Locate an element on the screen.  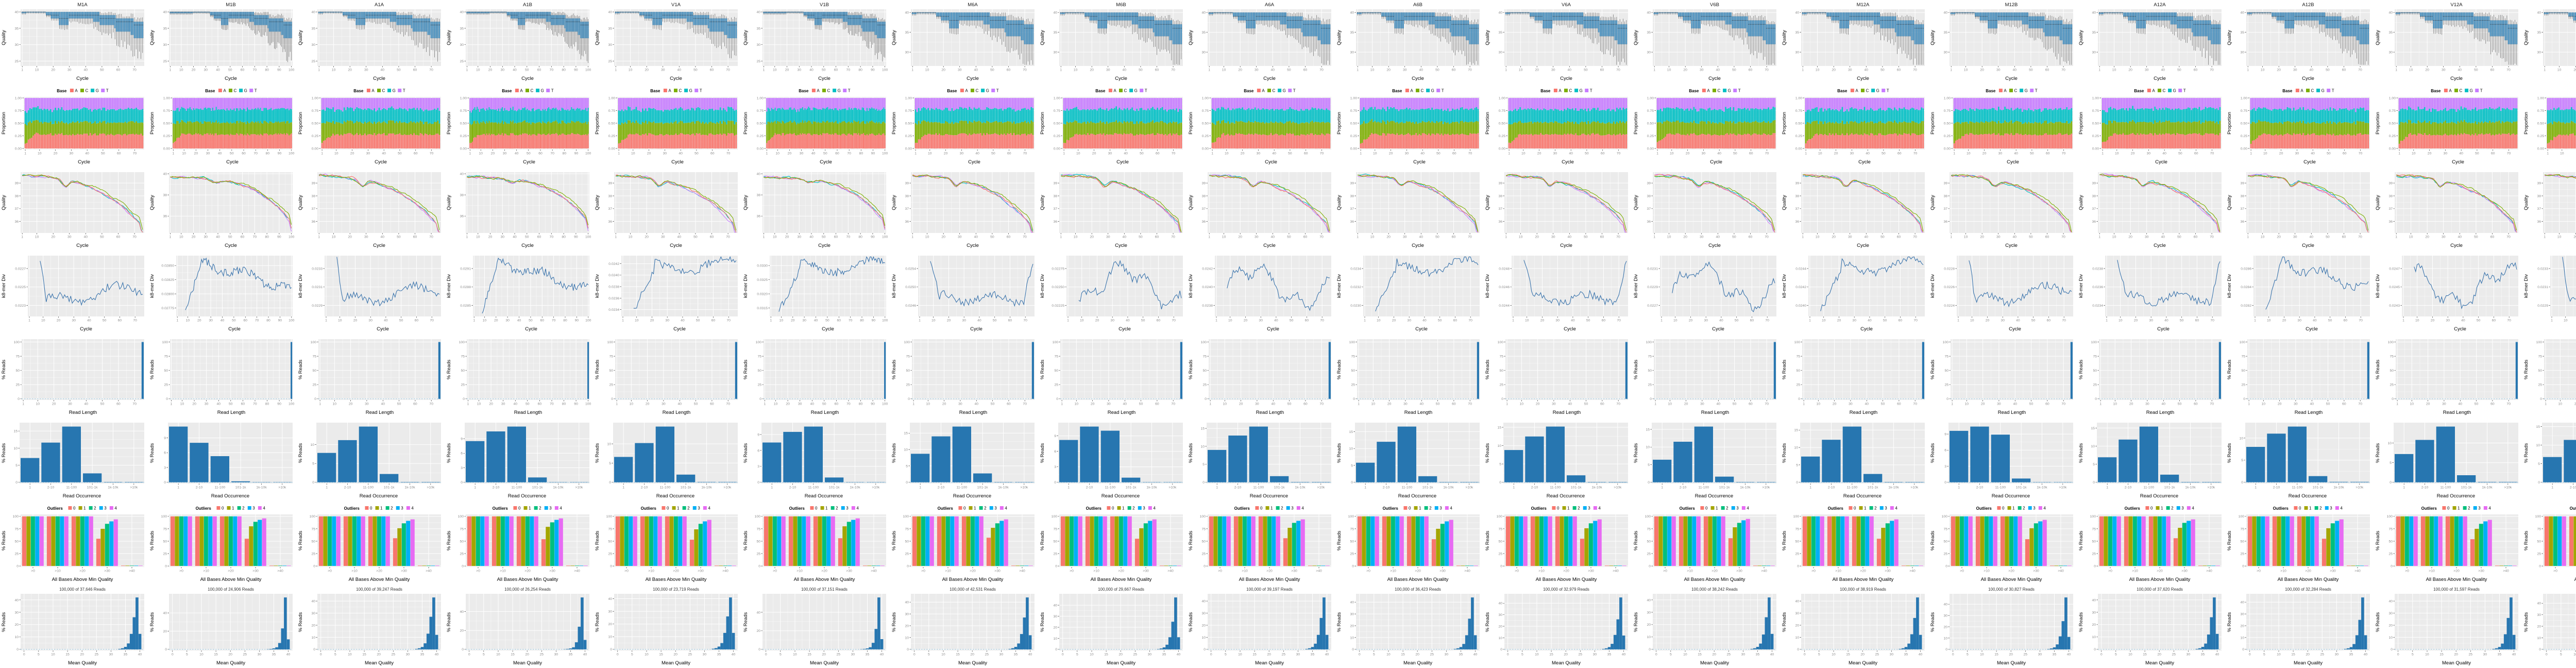
base-band-C is located at coordinates (1568, 132).